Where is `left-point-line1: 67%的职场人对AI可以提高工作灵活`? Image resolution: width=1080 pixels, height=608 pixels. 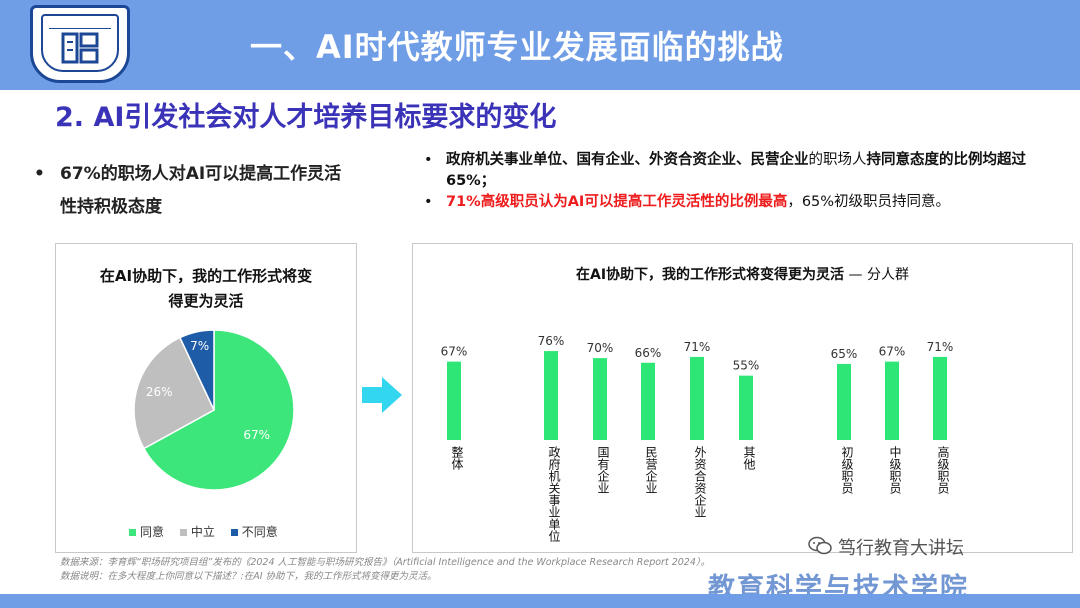
left-point-line1: 67%的职场人对AI可以提高工作灵活 is located at coordinates (201, 174).